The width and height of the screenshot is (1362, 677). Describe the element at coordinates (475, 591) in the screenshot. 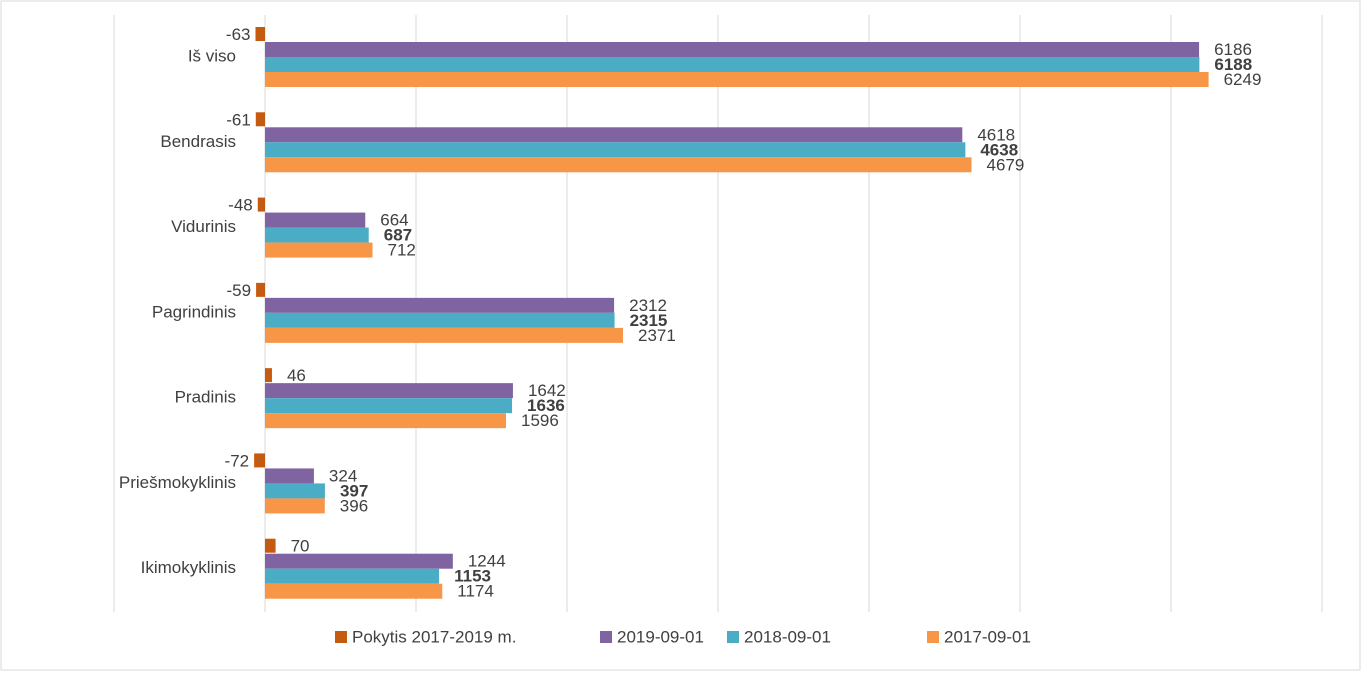

I see `value-label: 1174` at that location.